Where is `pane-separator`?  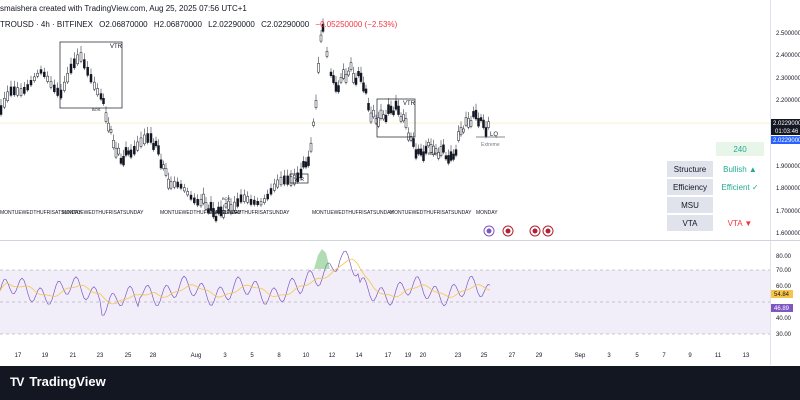
pane-separator is located at coordinates (400, 240).